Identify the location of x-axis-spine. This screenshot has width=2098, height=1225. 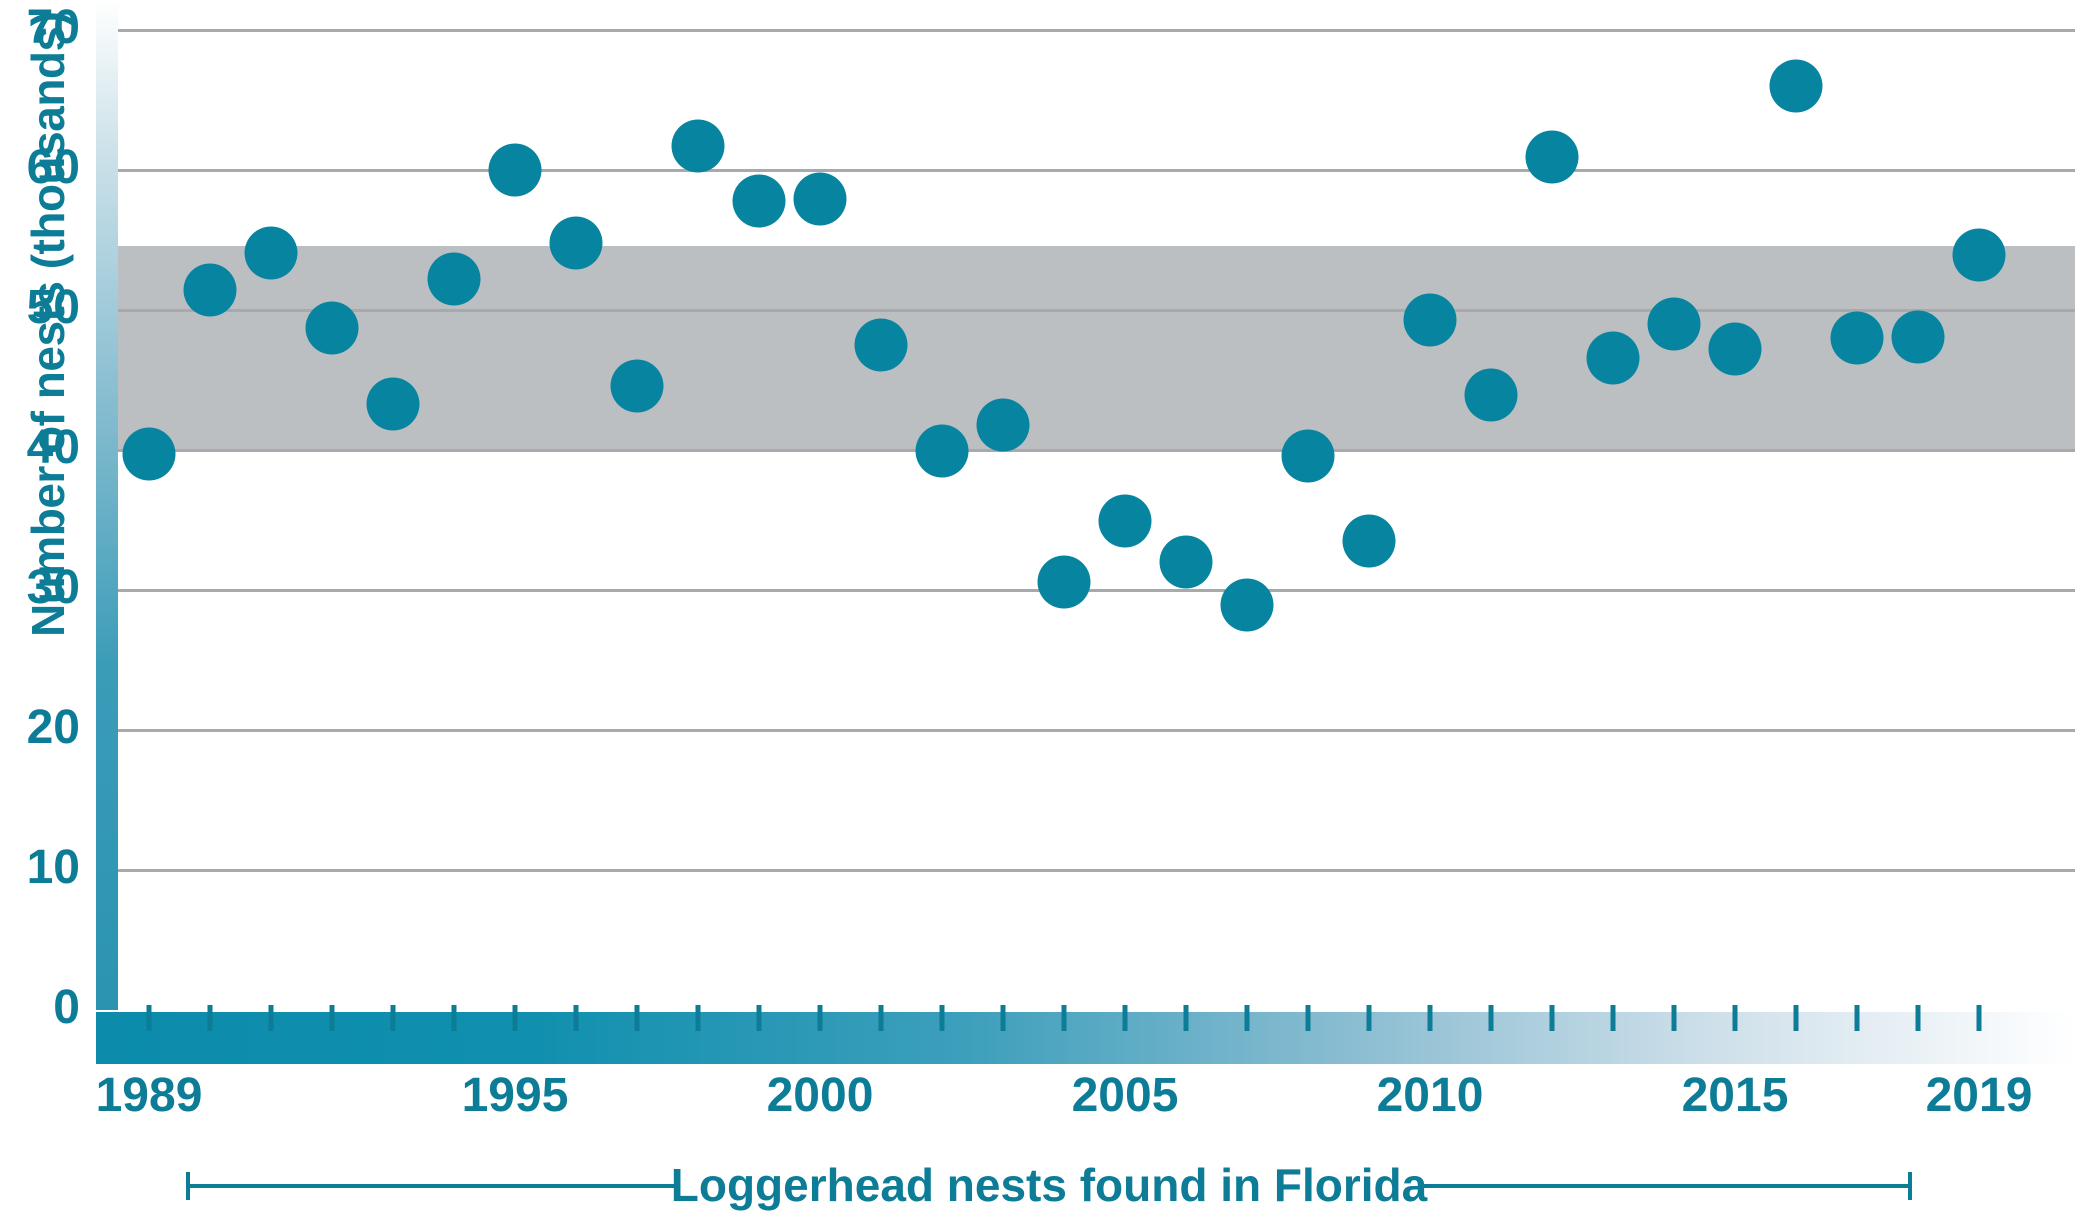
(1085, 1038).